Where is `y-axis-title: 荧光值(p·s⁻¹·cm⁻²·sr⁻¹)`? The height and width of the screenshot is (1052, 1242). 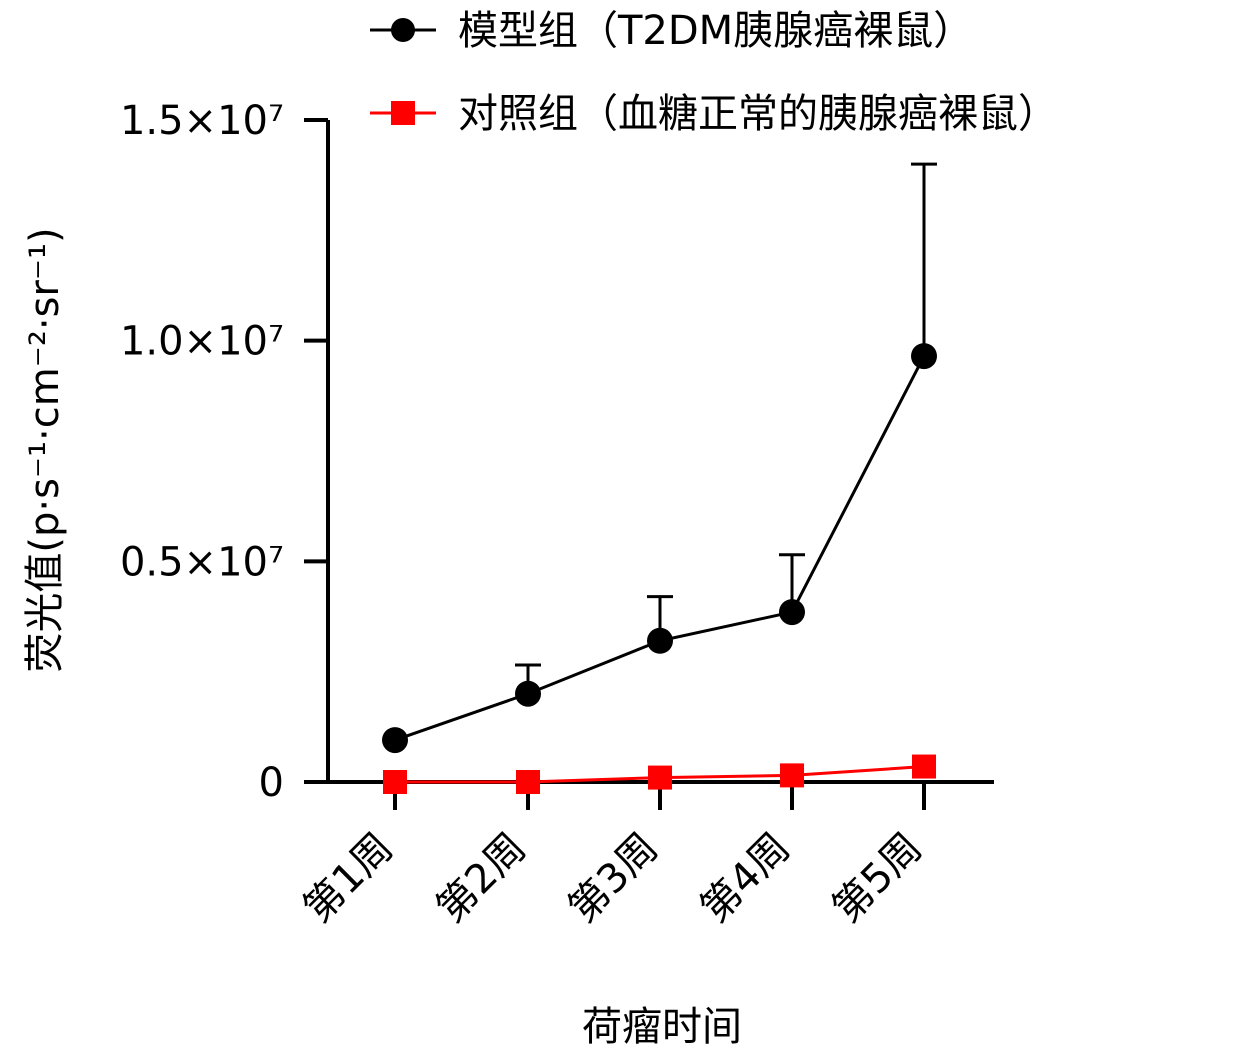 y-axis-title: 荧光值(p·s⁻¹·cm⁻²·sr⁻¹) is located at coordinates (45, 449).